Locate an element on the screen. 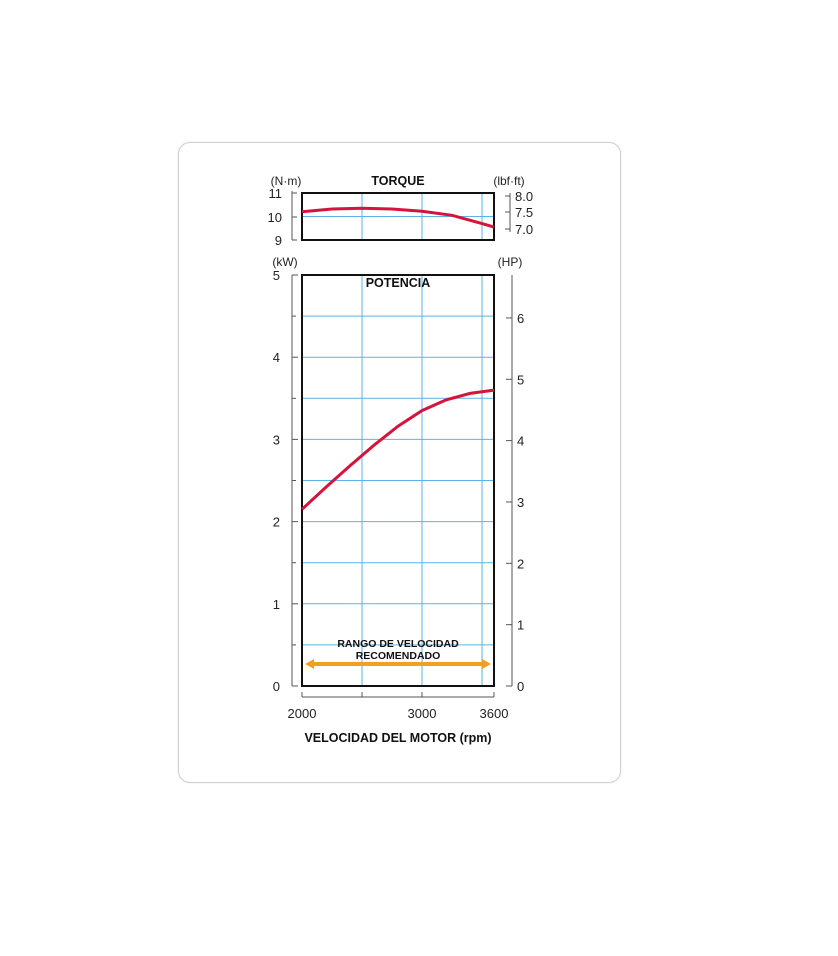 This screenshot has height=956, width=838. torque-right-tick-label: 8.0 is located at coordinates (524, 196).